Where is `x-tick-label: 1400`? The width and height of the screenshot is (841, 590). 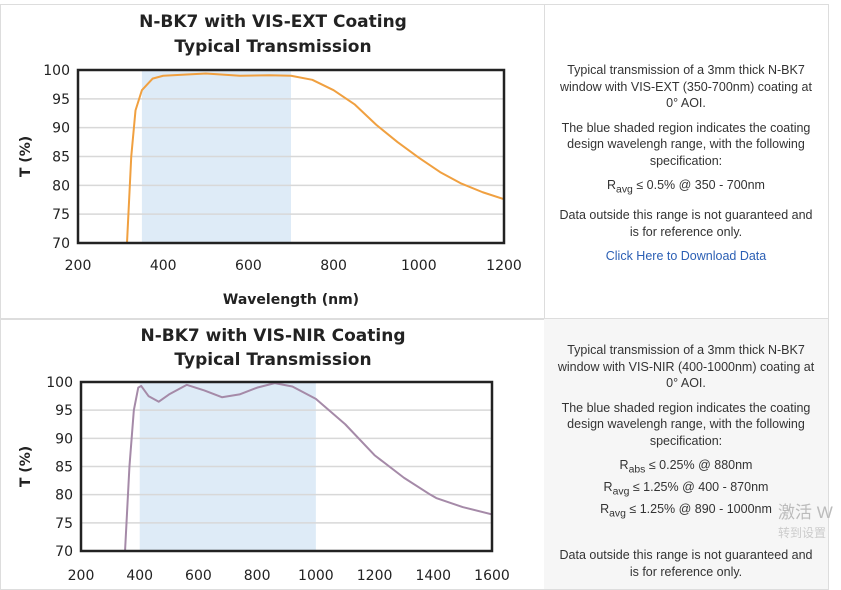
x-tick-label: 1400 is located at coordinates (433, 576).